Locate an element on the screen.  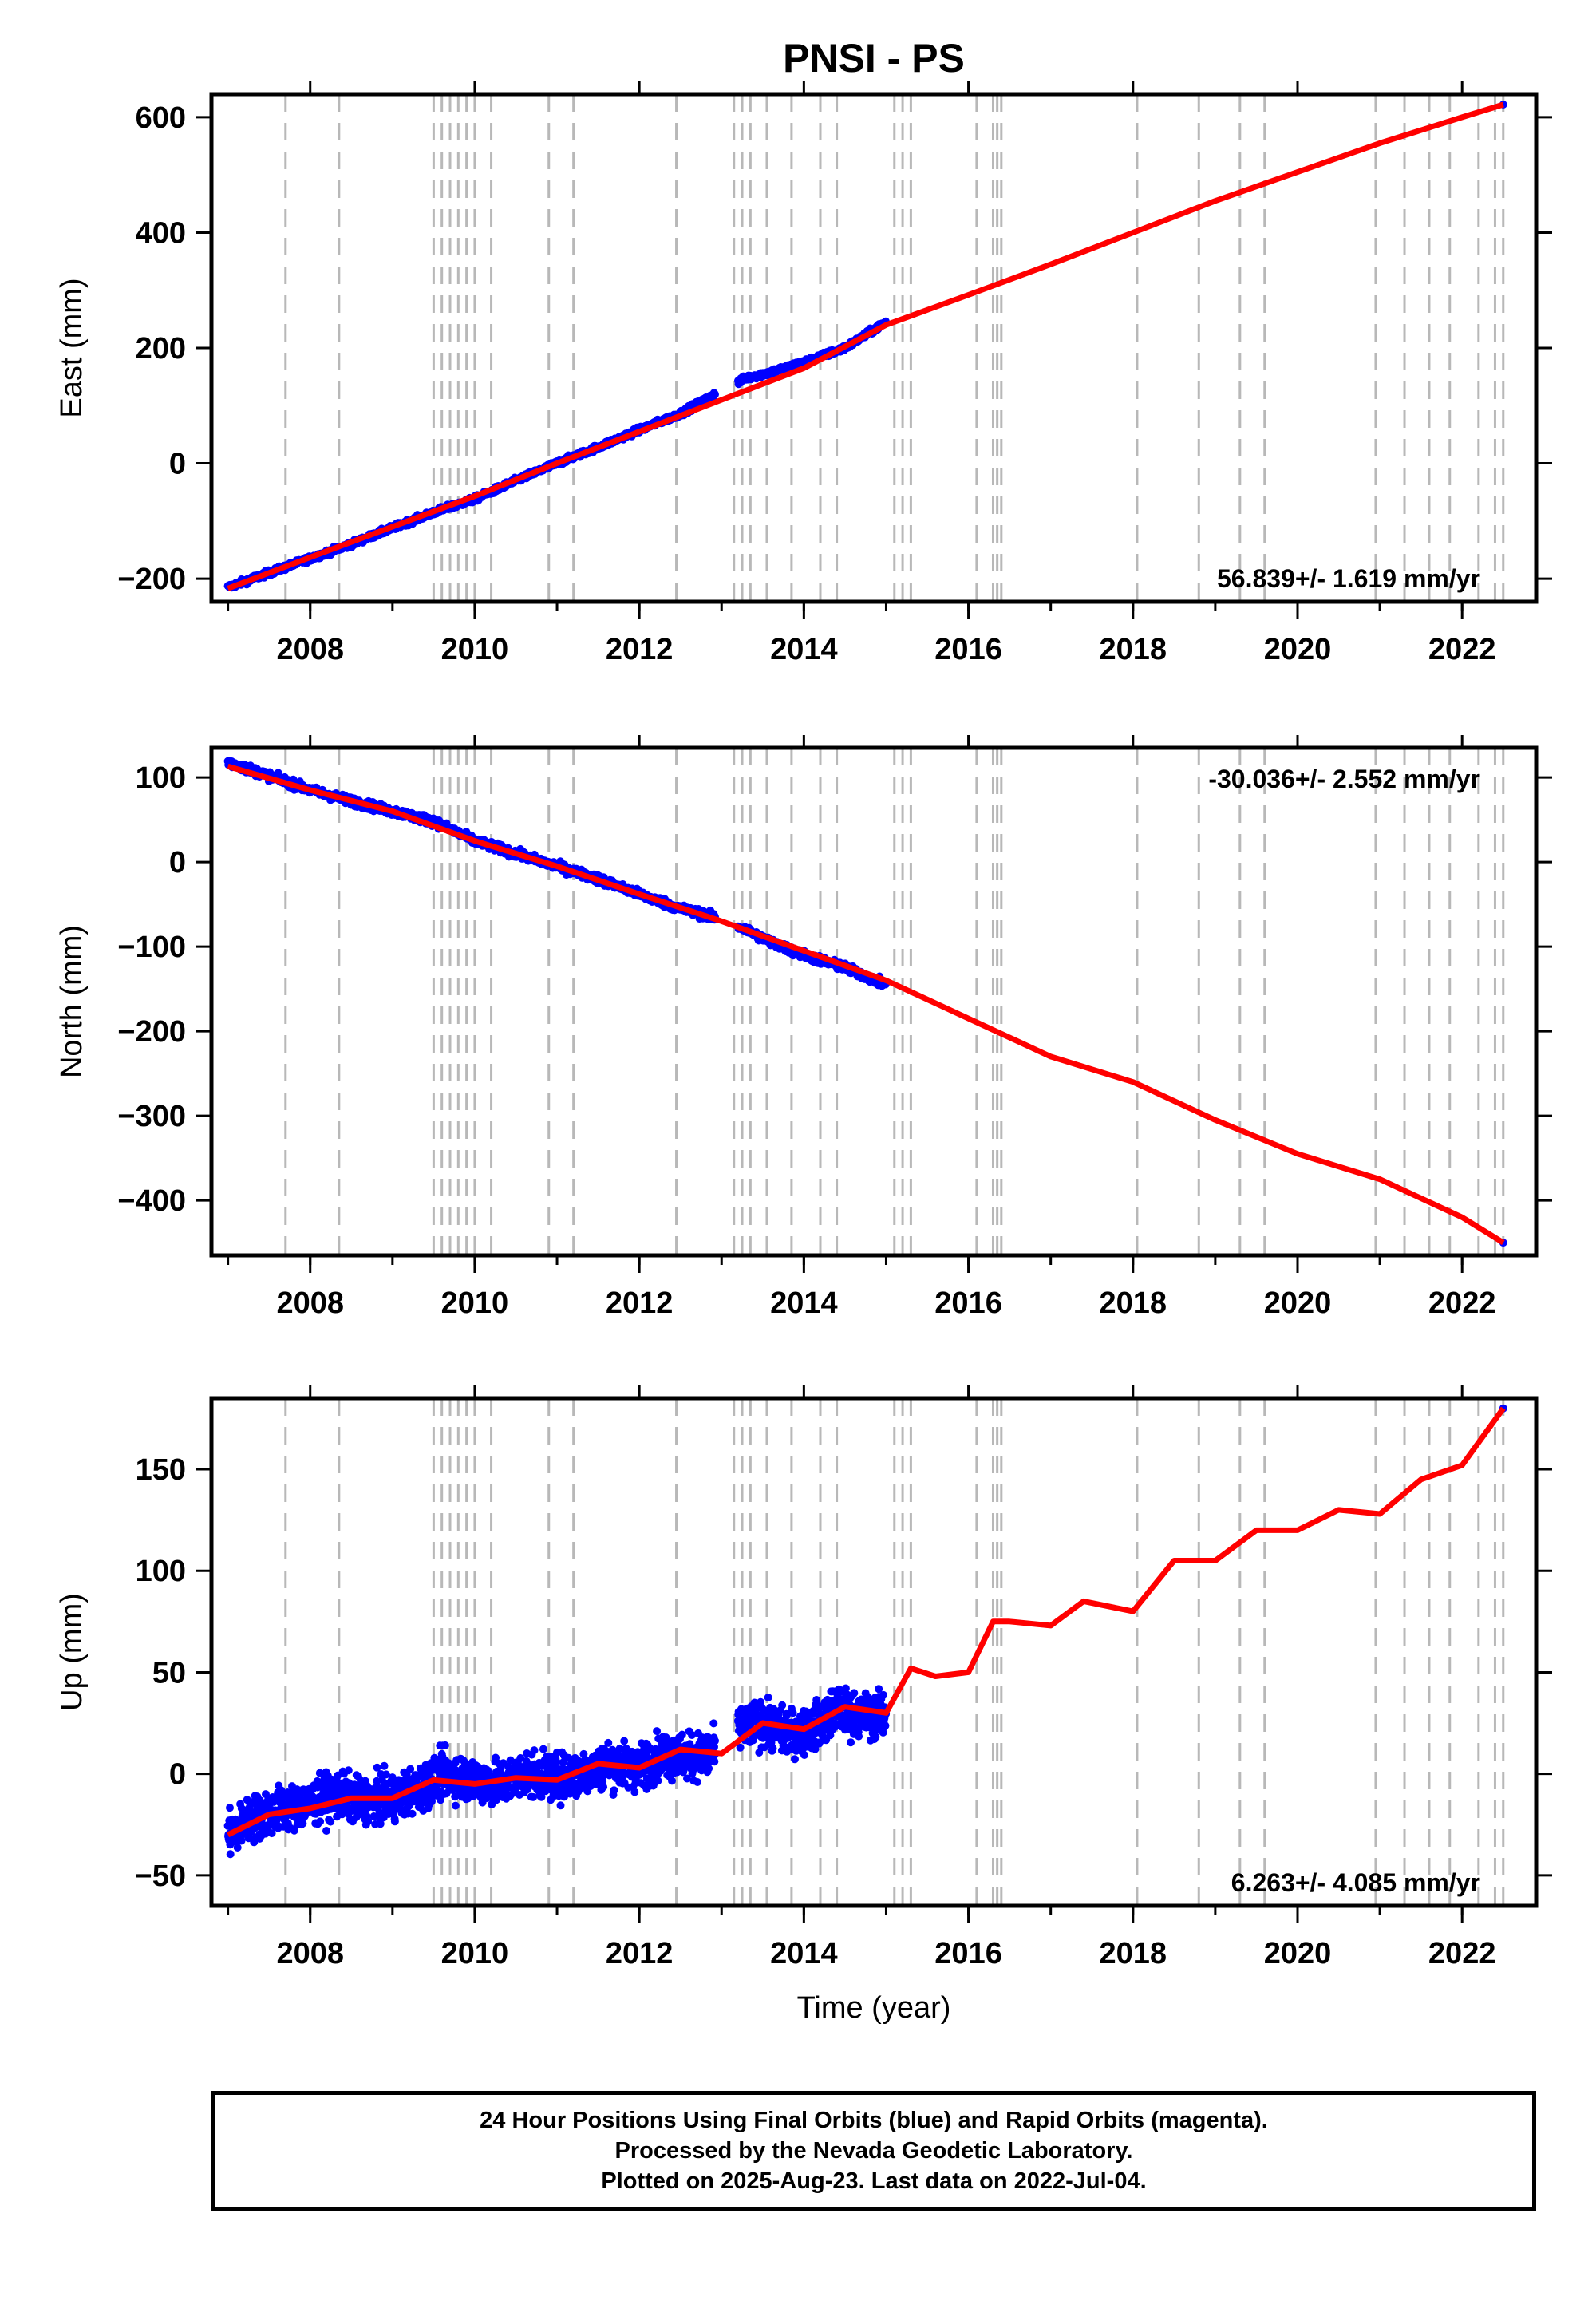
velocity-annotation-north: -30.036+/- 2.552 mm/yr is located at coordinates (1344, 779).